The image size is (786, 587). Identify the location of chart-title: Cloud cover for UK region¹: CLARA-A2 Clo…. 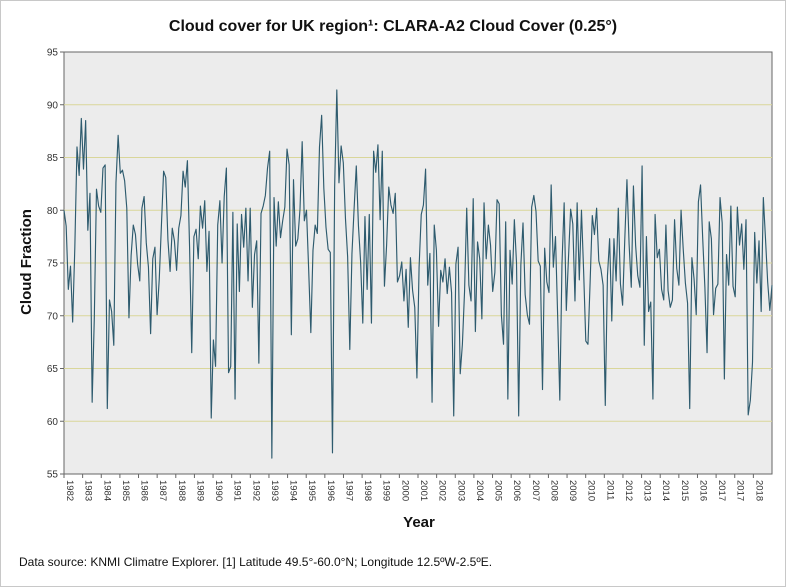
(393, 26).